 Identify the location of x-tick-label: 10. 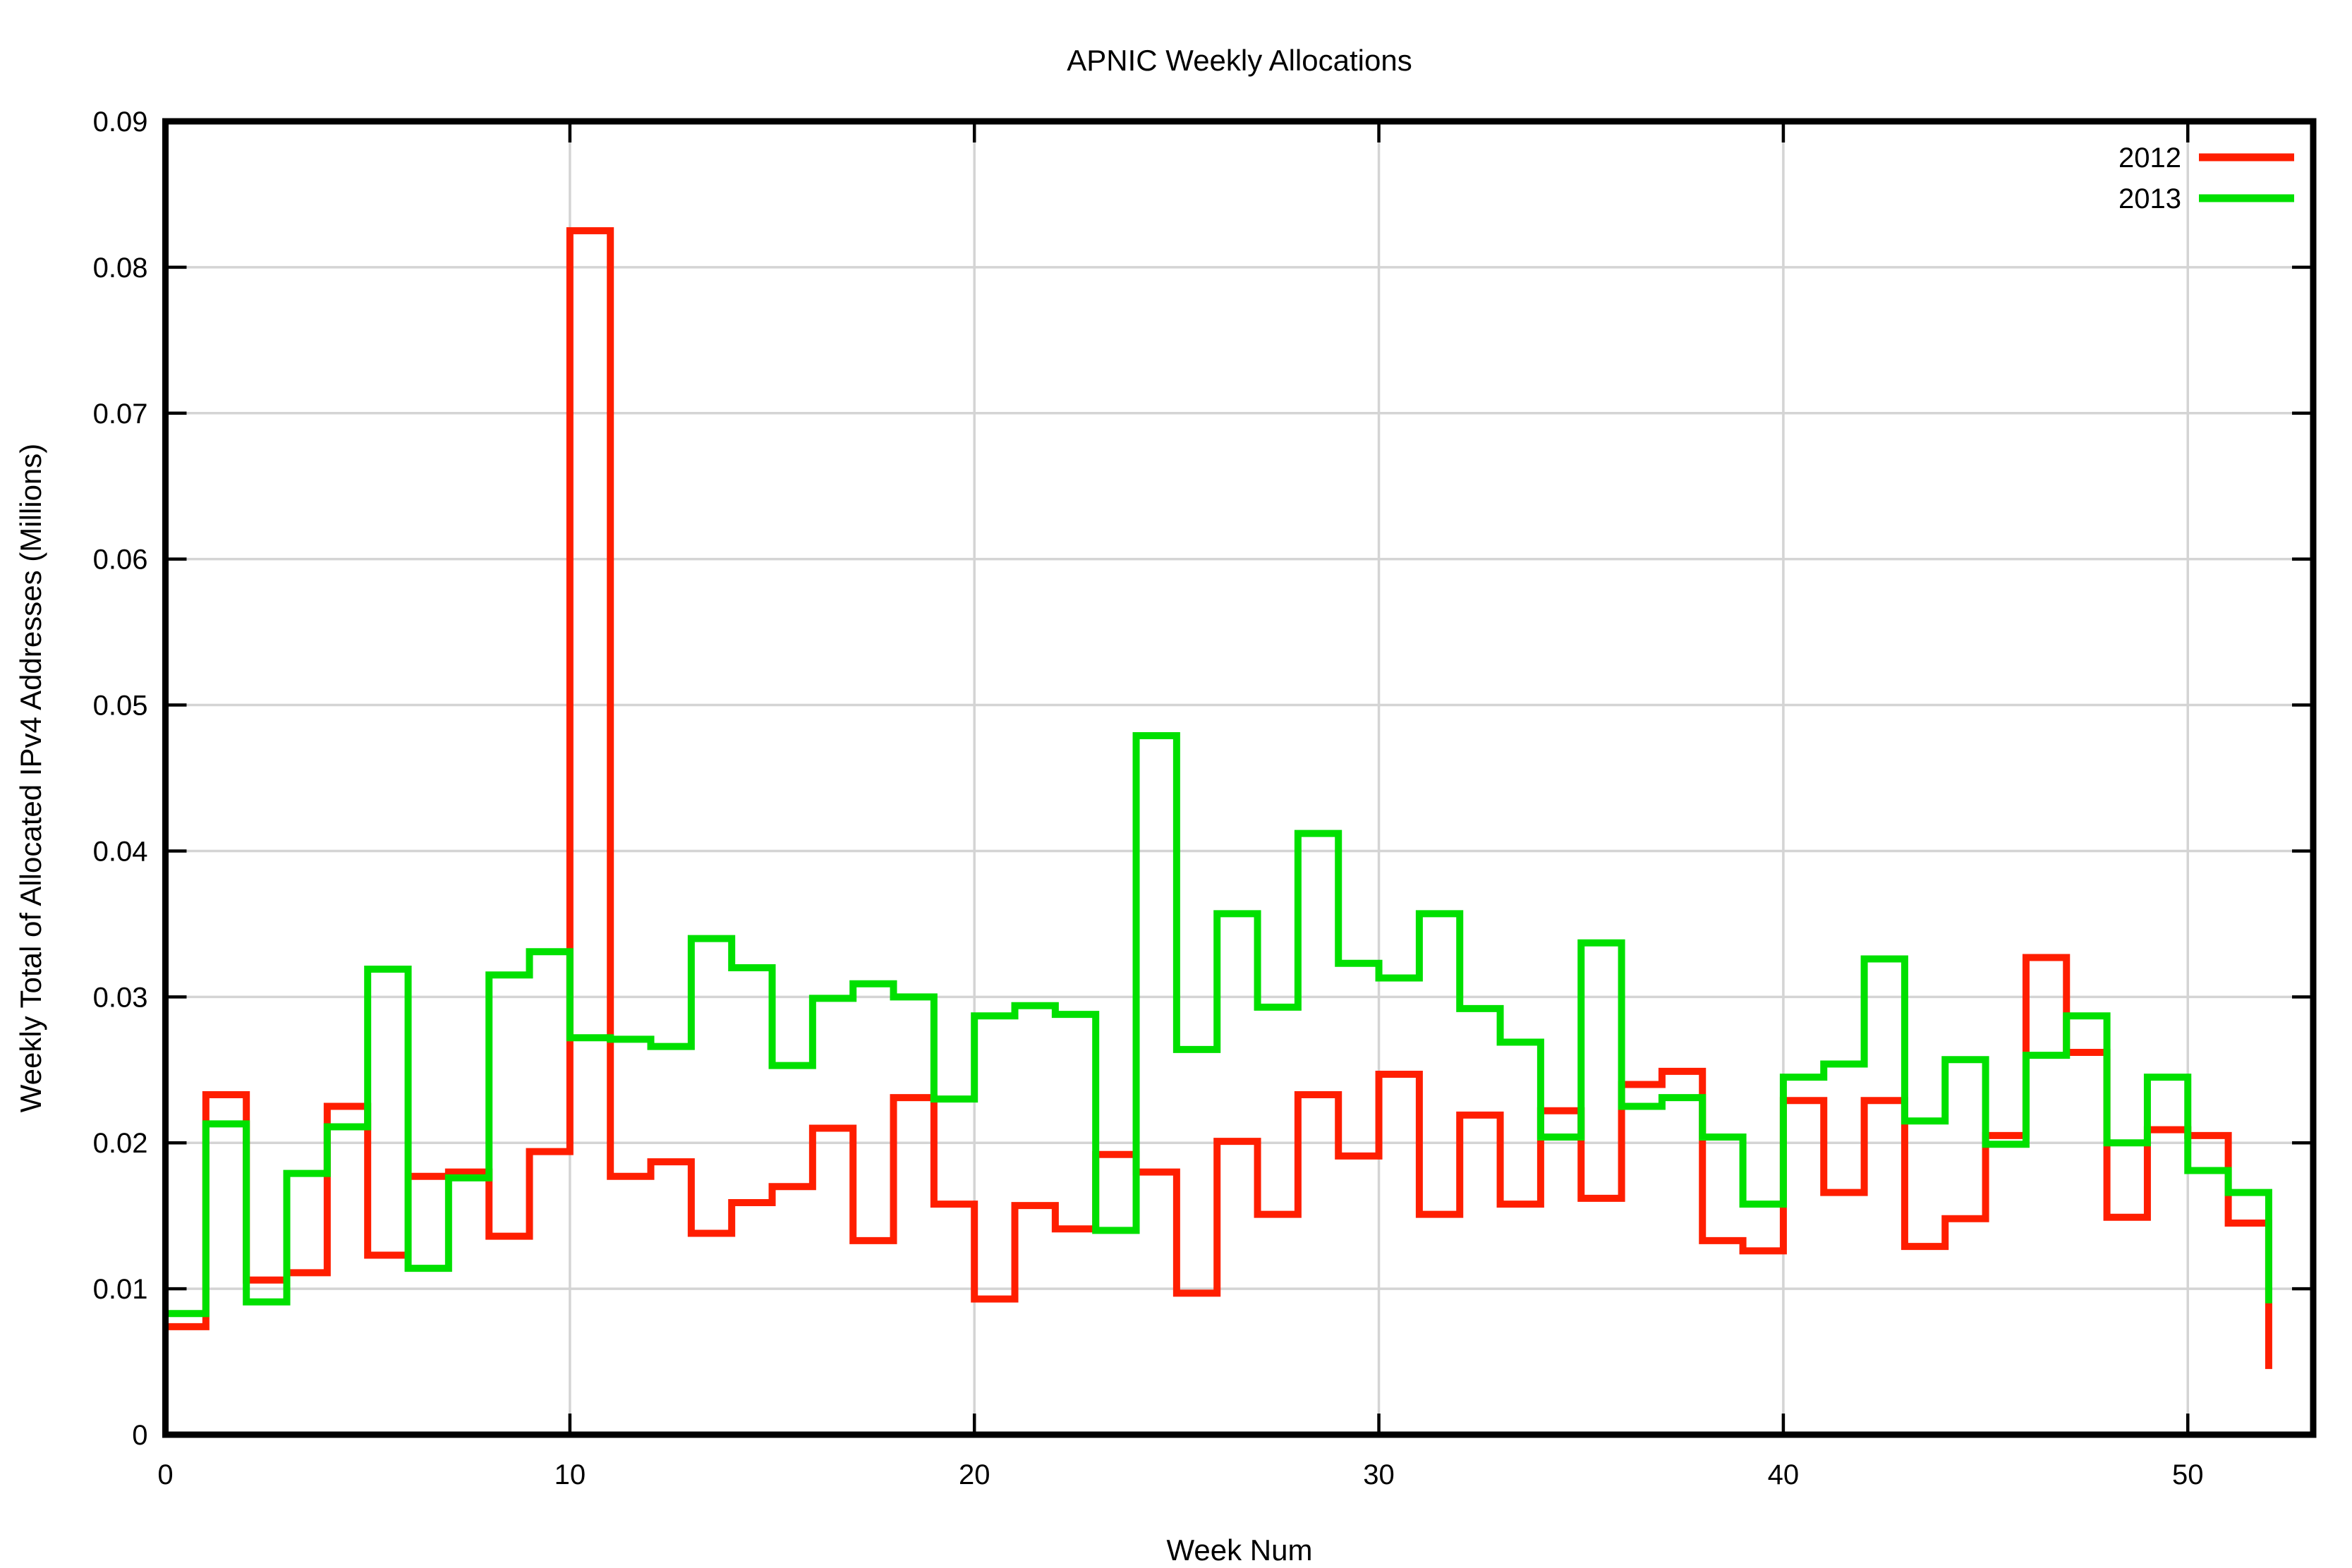
(570, 1475).